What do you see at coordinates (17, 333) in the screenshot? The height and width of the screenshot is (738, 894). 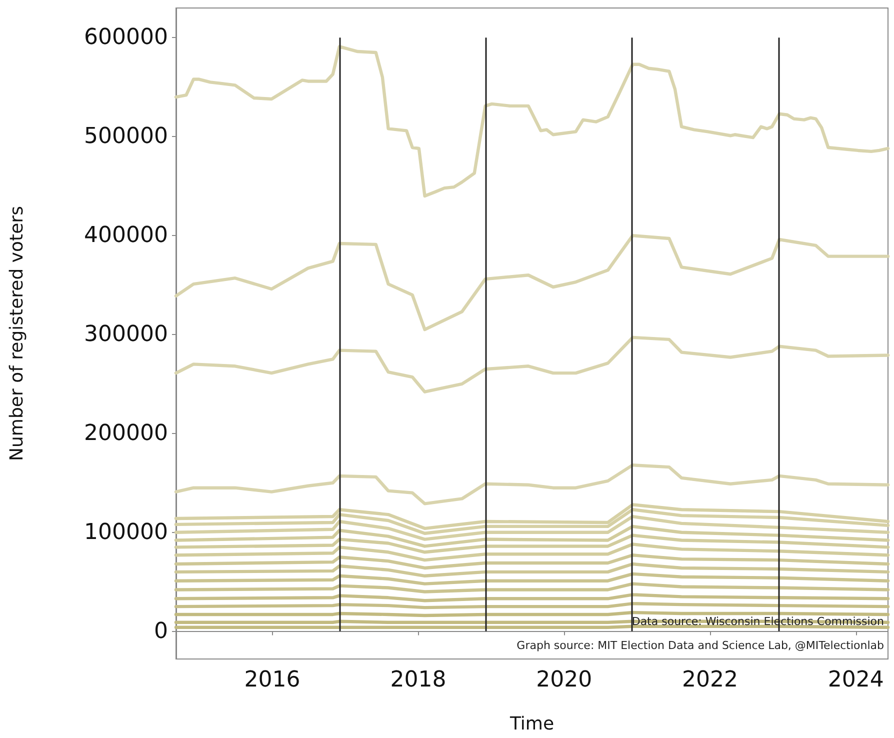 I see `y-axis-title: Number of registered voters` at bounding box center [17, 333].